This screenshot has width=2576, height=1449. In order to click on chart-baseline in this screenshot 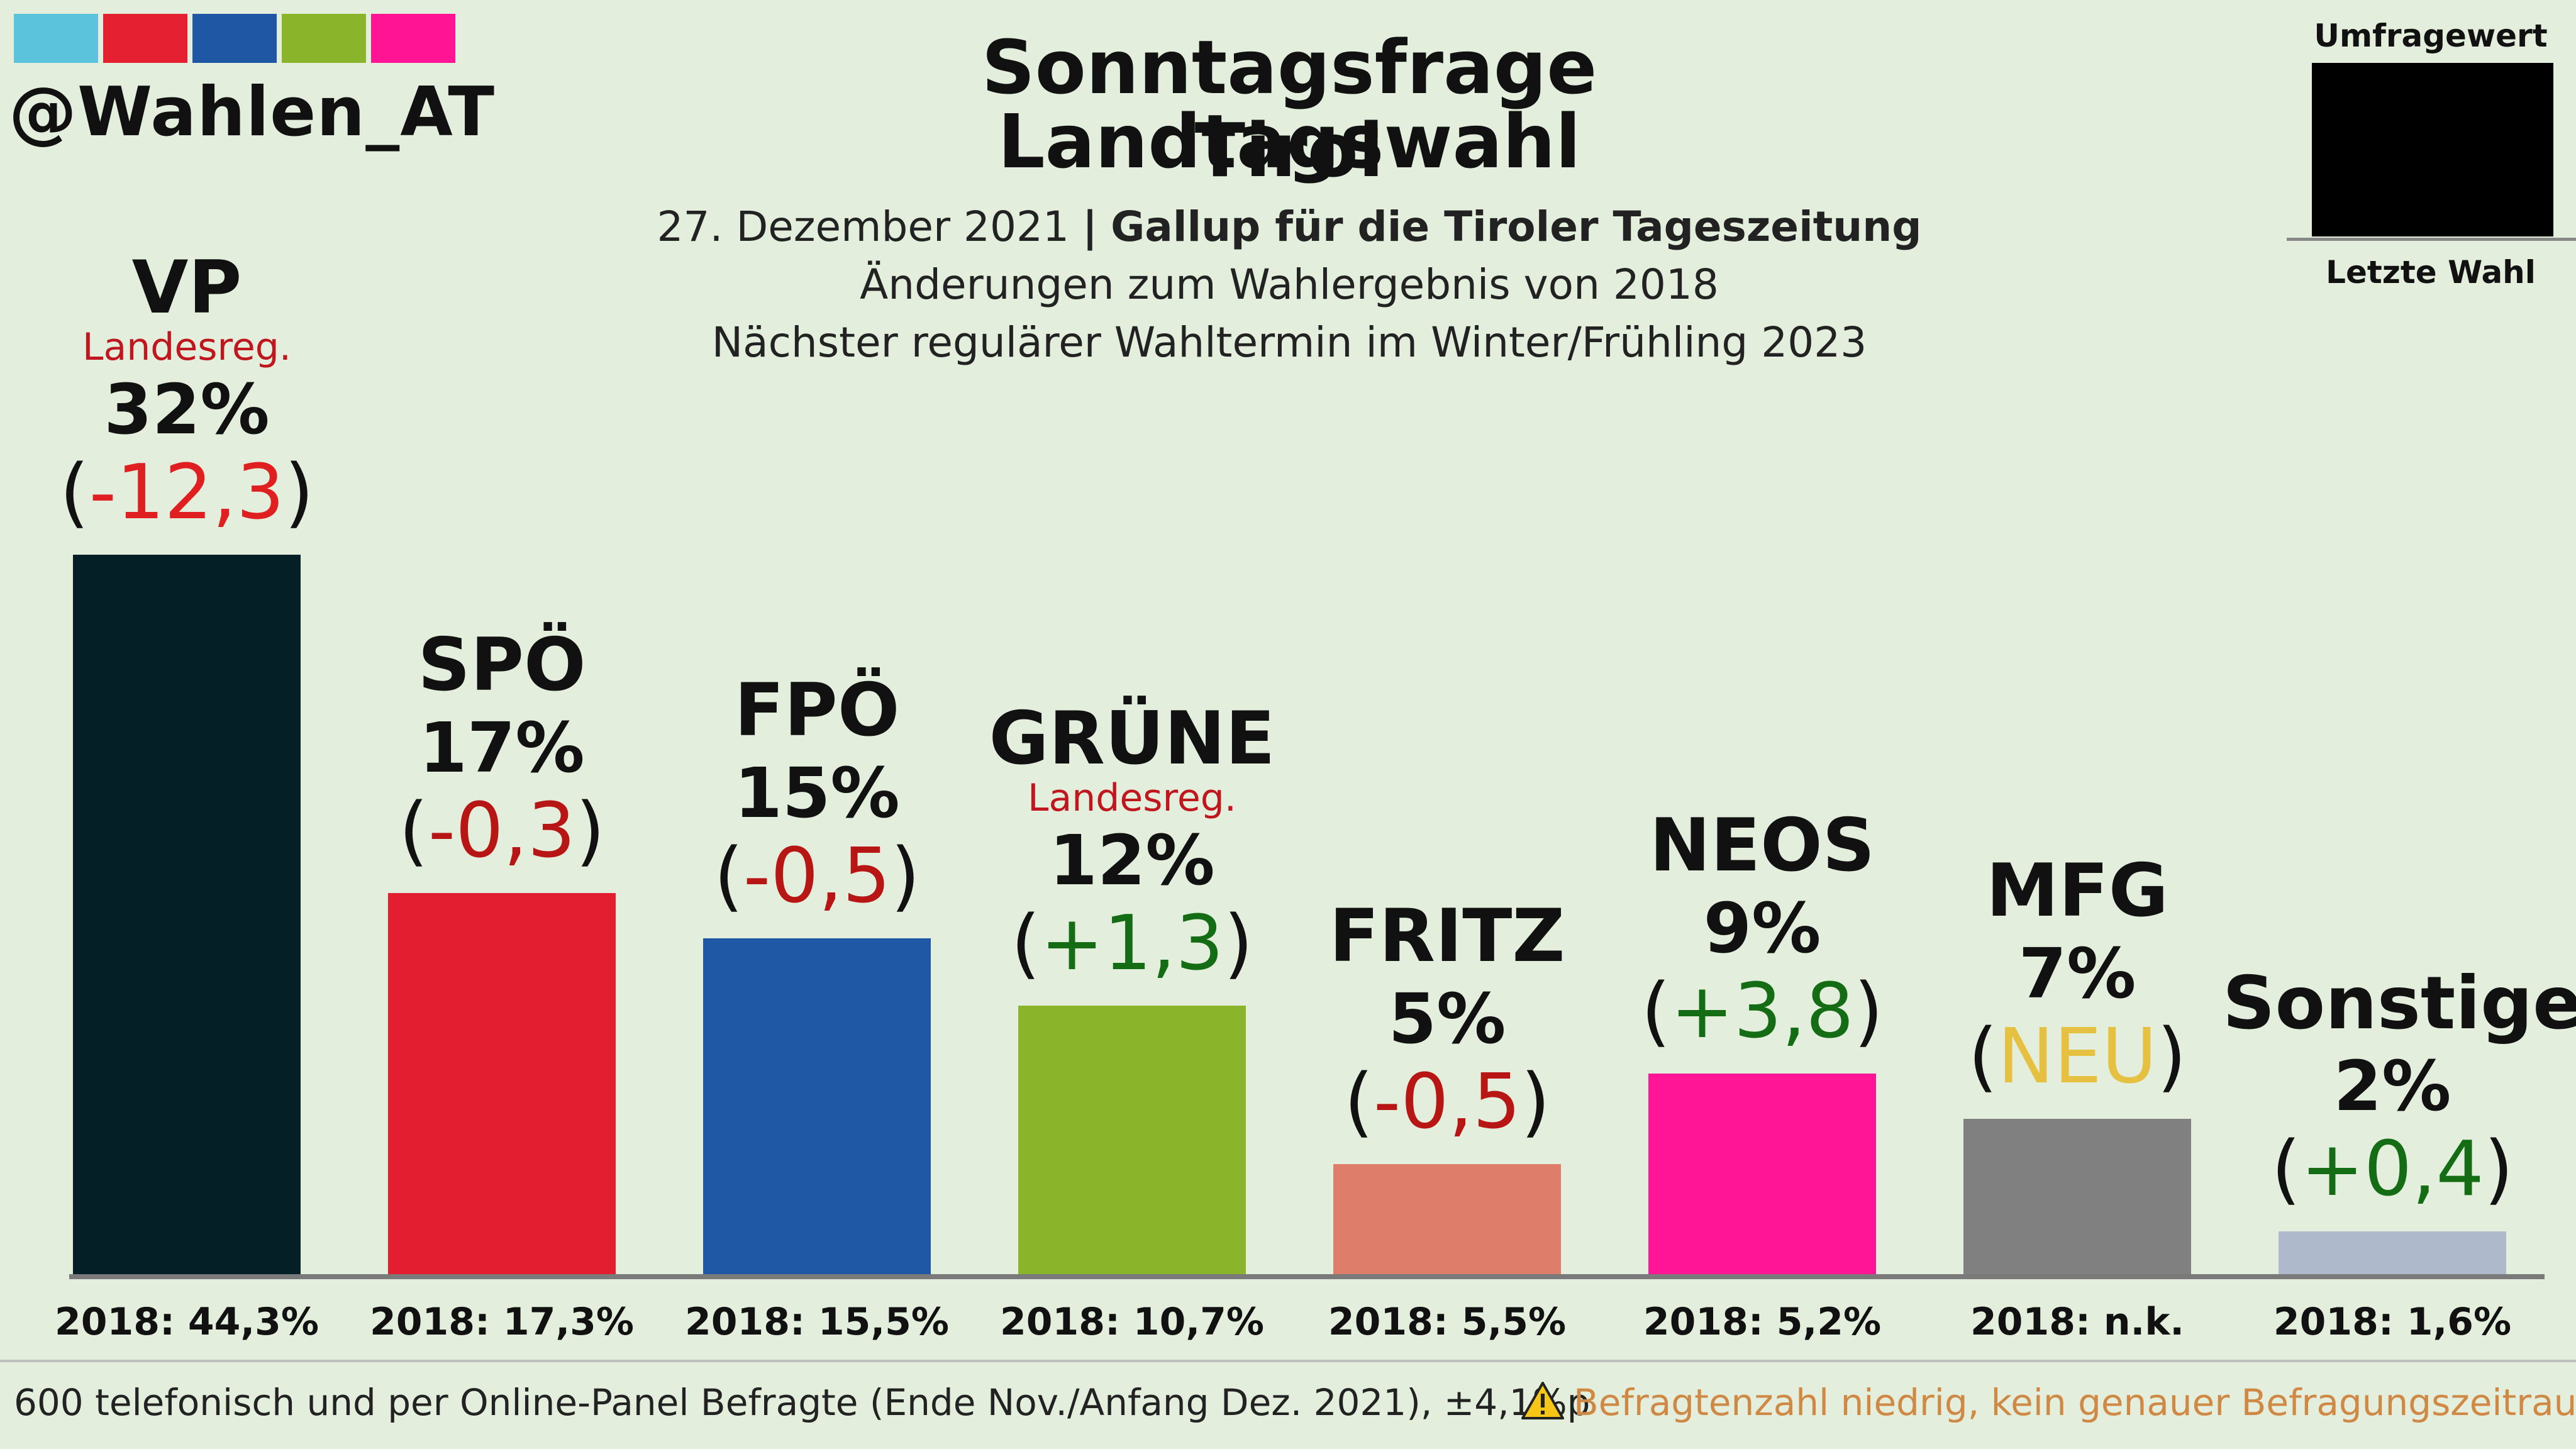, I will do `click(1307, 1276)`.